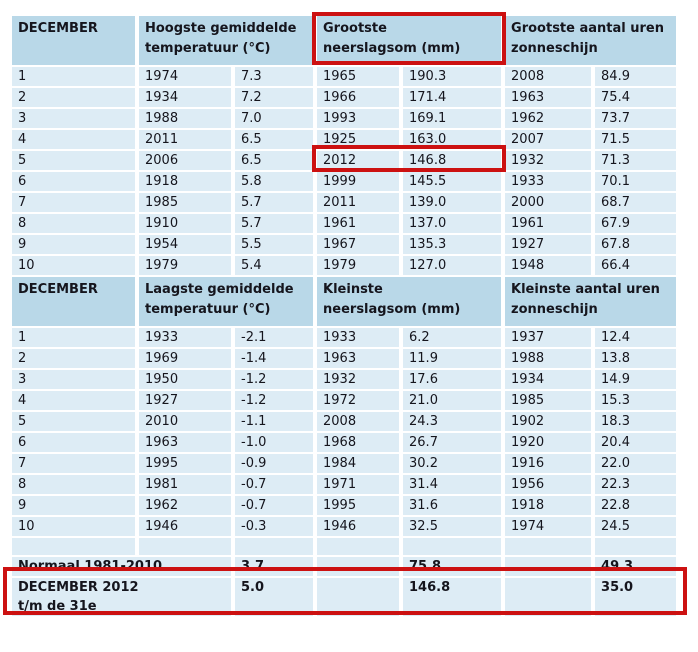  What do you see at coordinates (585, 289) in the screenshot?
I see `header-line: Kleinste aantal uren` at bounding box center [585, 289].